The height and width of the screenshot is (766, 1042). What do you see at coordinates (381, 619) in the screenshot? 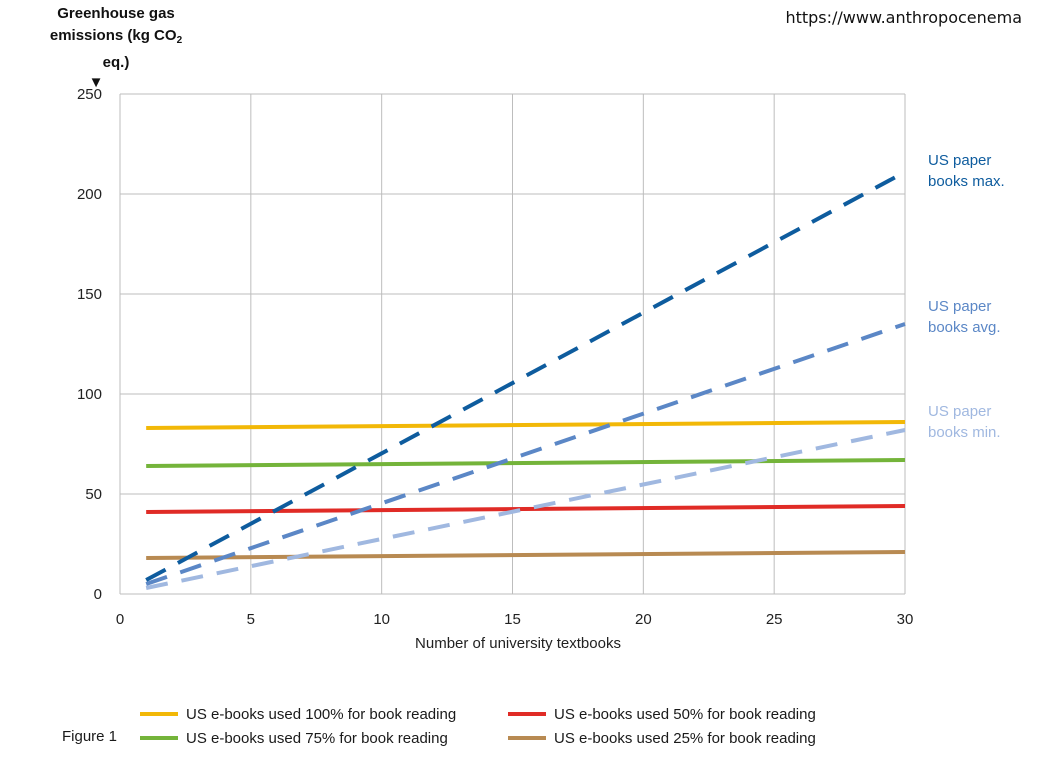
I see `x-tick-label: 10` at bounding box center [381, 619].